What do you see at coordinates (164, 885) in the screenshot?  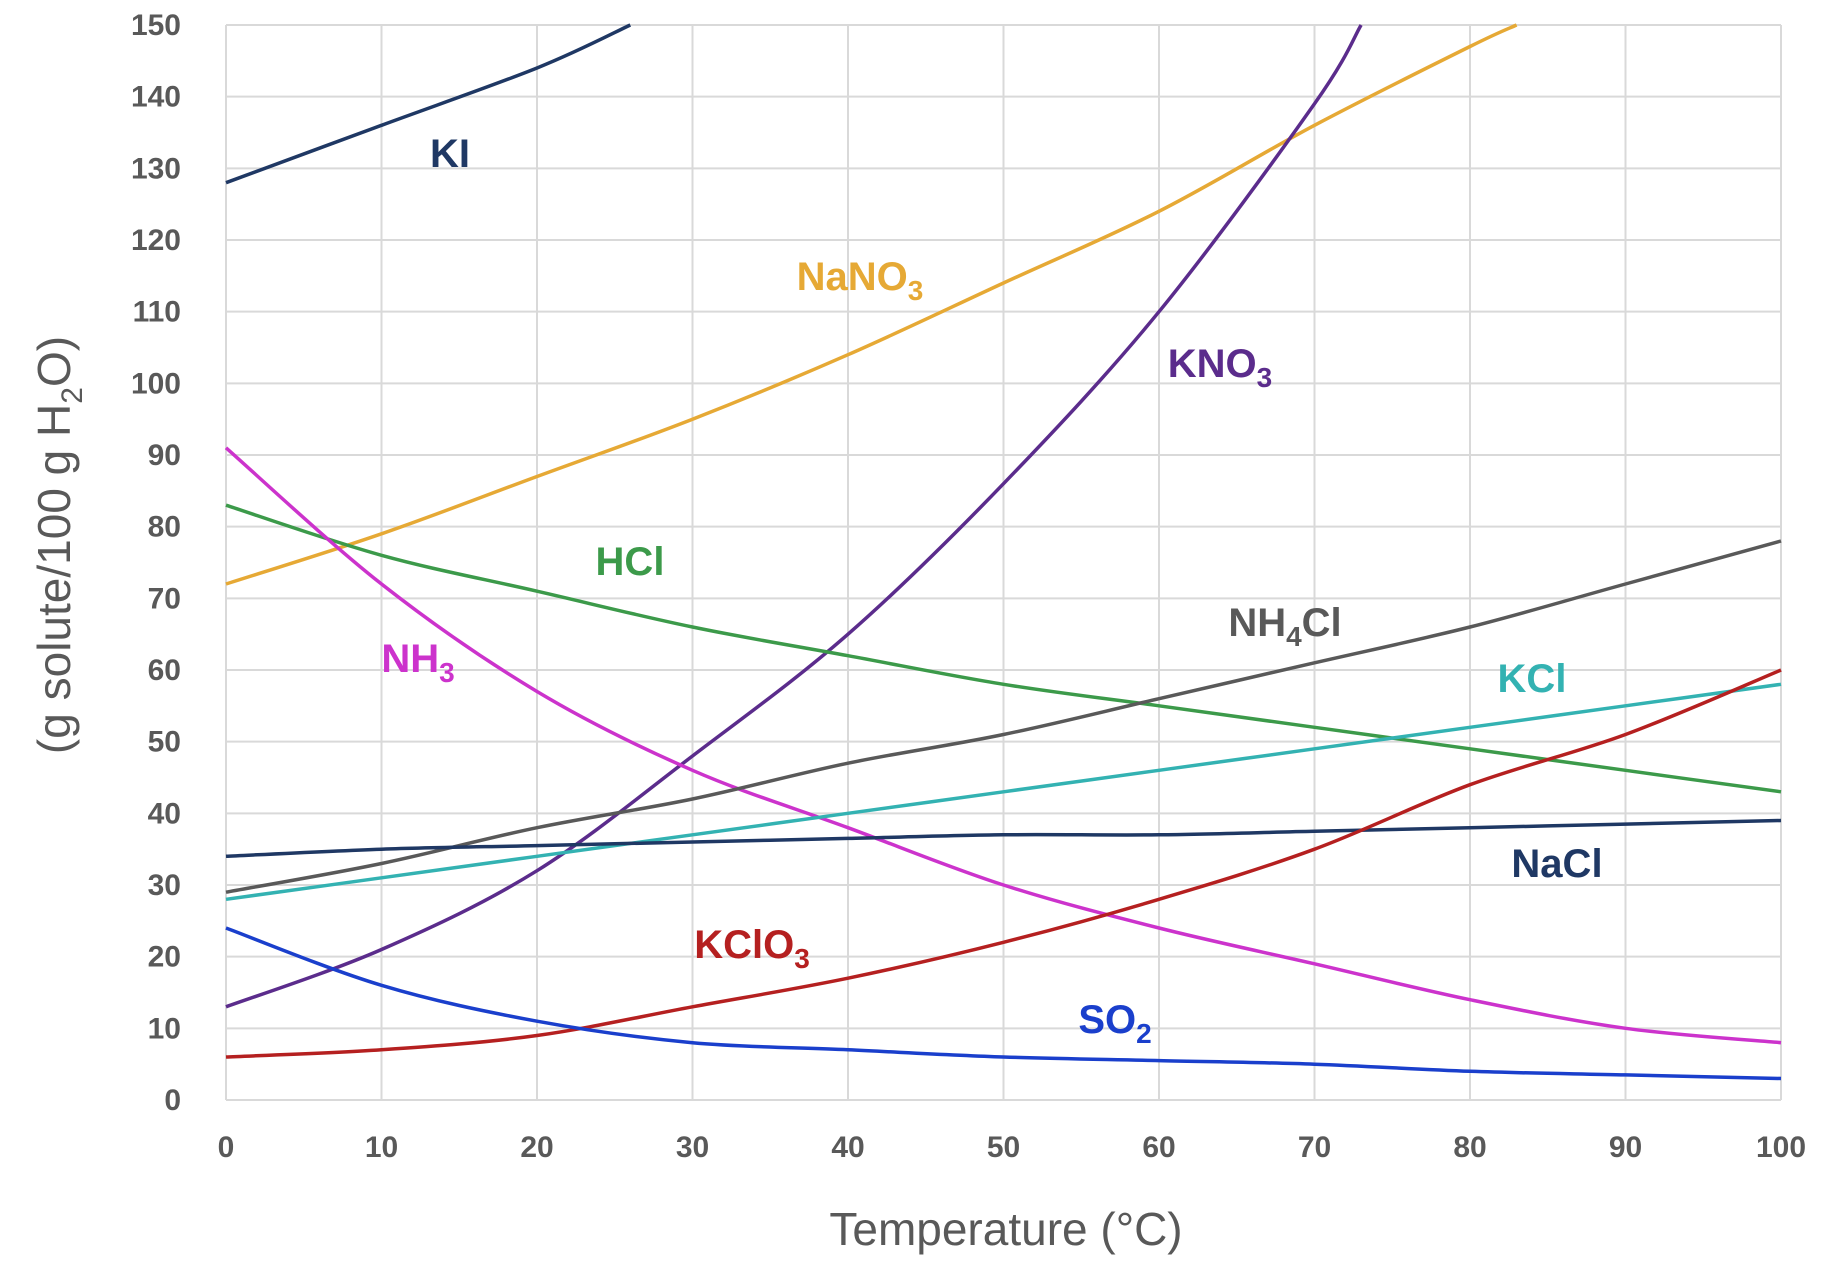 I see `y-tick-label: 30` at bounding box center [164, 885].